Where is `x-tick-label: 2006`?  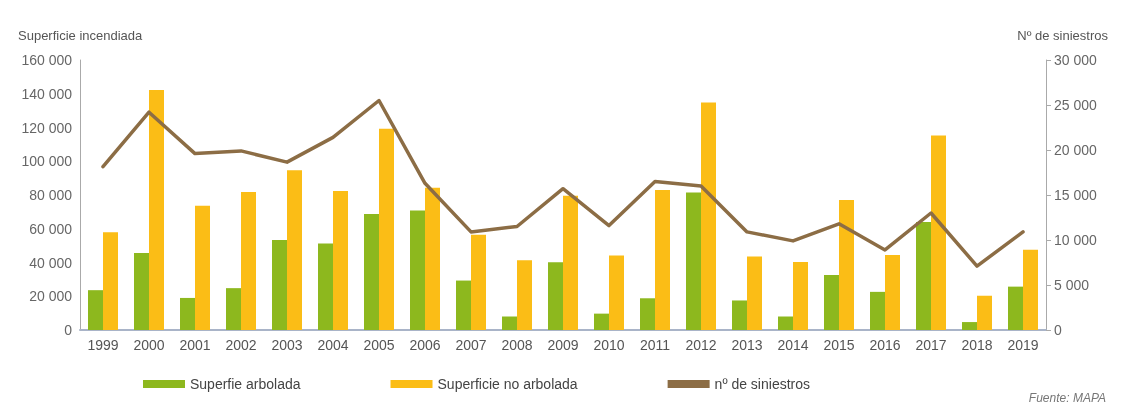
x-tick-label: 2006 is located at coordinates (425, 345).